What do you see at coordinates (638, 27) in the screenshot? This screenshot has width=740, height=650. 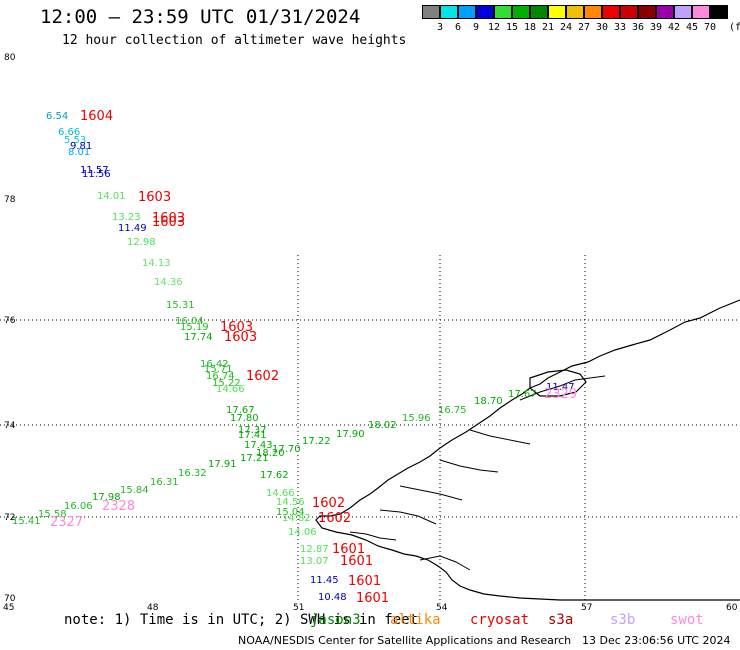 I see `legend-label: 36` at bounding box center [638, 27].